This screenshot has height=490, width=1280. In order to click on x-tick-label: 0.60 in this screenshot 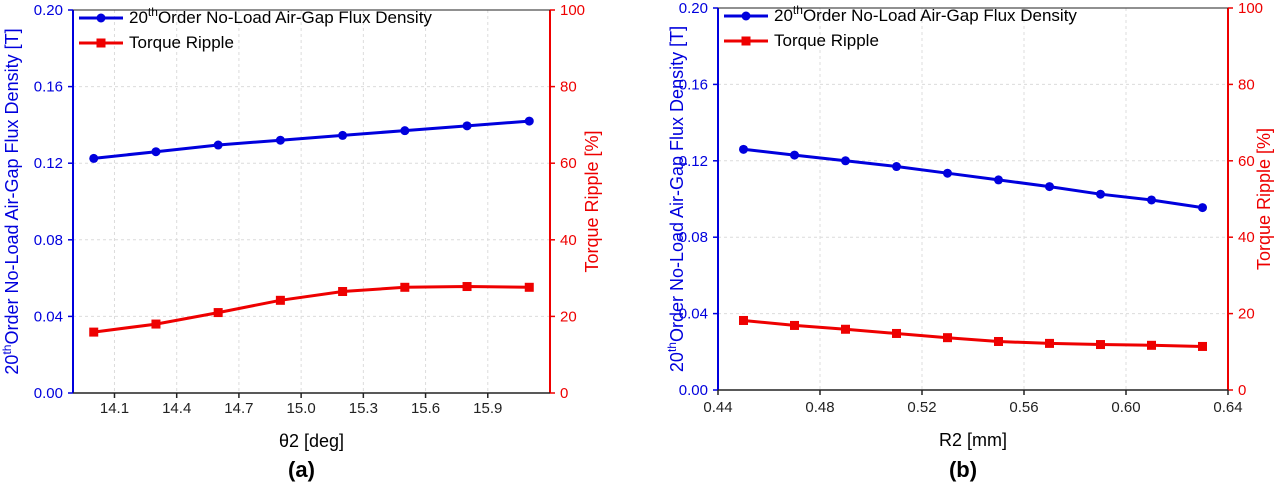, I will do `click(1125, 407)`.